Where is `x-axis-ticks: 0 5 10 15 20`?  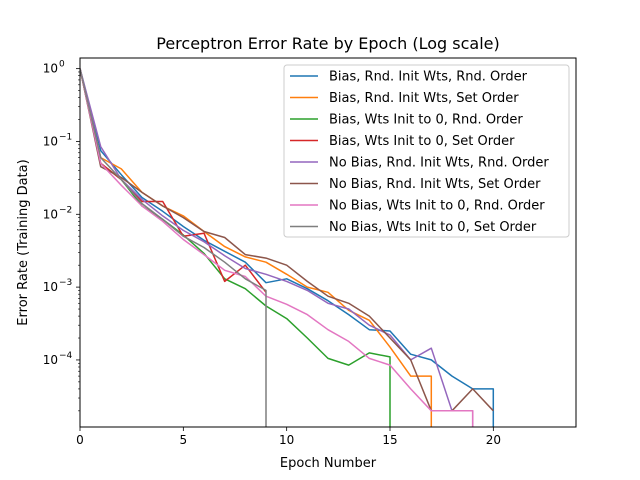 x-axis-ticks: 0 5 10 15 20 is located at coordinates (288, 437).